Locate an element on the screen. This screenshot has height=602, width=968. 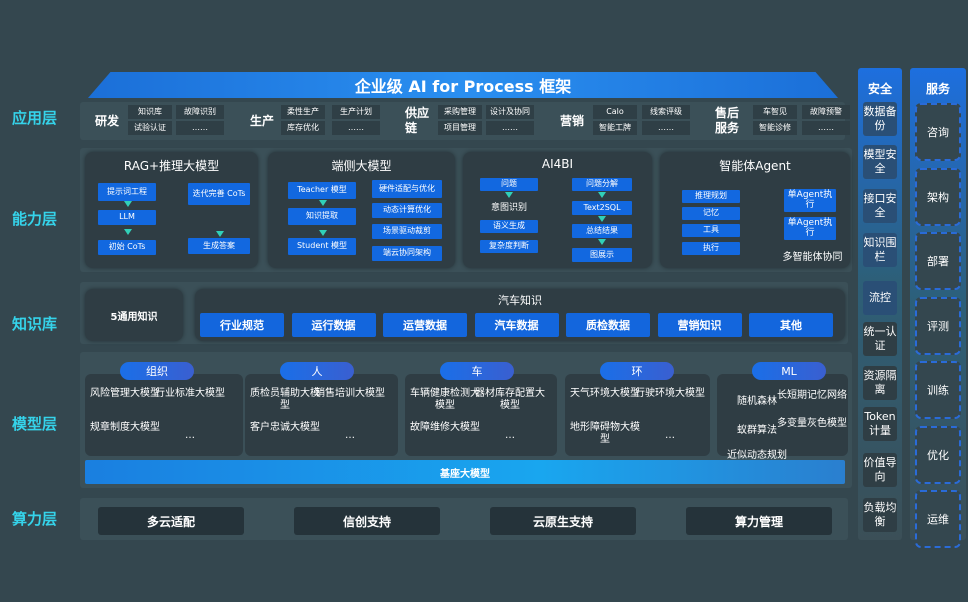
agent-step: 执行 is located at coordinates (711, 248).